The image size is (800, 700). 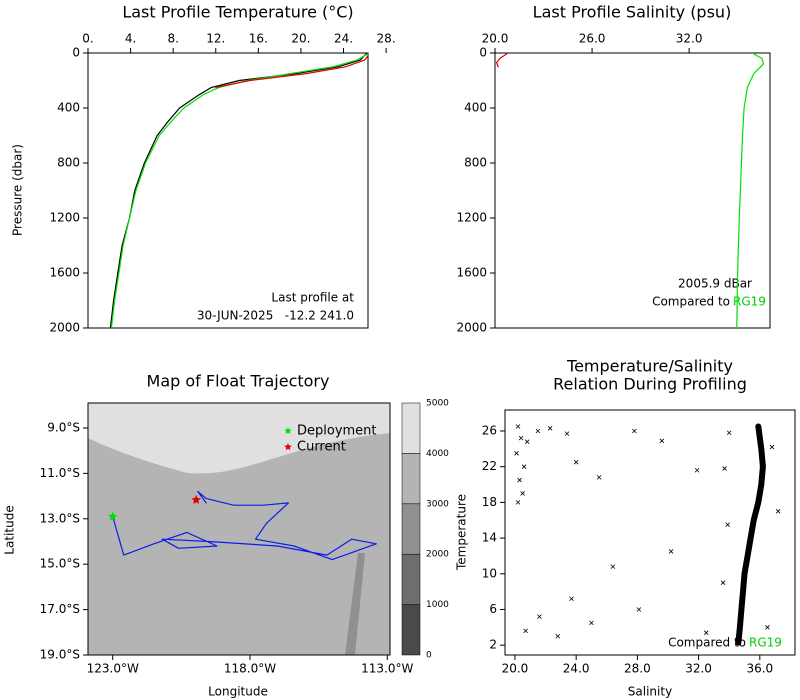 I want to click on y-tick-label: 22, so click(x=489, y=466).